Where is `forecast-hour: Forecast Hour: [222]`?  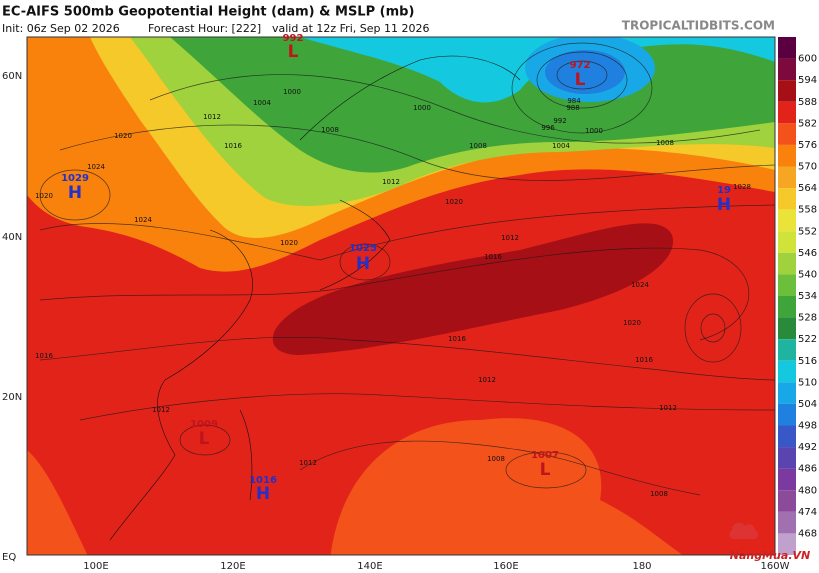
forecast-hour: Forecast Hour: [222] is located at coordinates (204, 28).